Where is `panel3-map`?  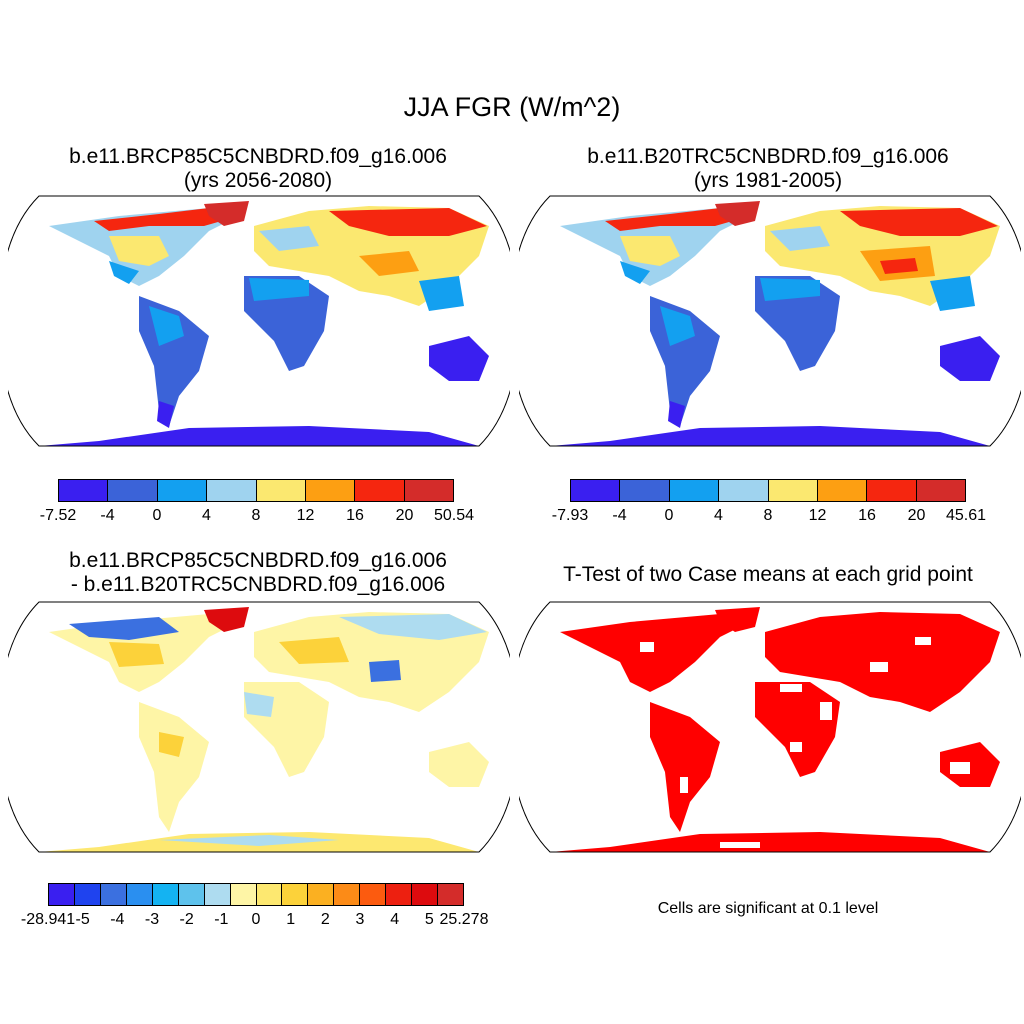
panel3-map is located at coordinates (259, 727).